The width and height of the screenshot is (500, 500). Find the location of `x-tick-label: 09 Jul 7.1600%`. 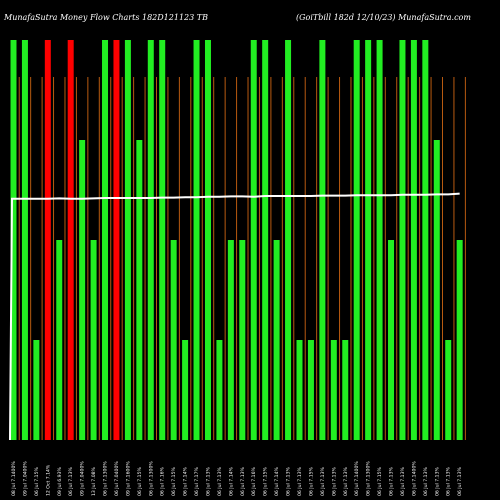

x-tick-label: 09 Jul 7.1600% is located at coordinates (128, 478).